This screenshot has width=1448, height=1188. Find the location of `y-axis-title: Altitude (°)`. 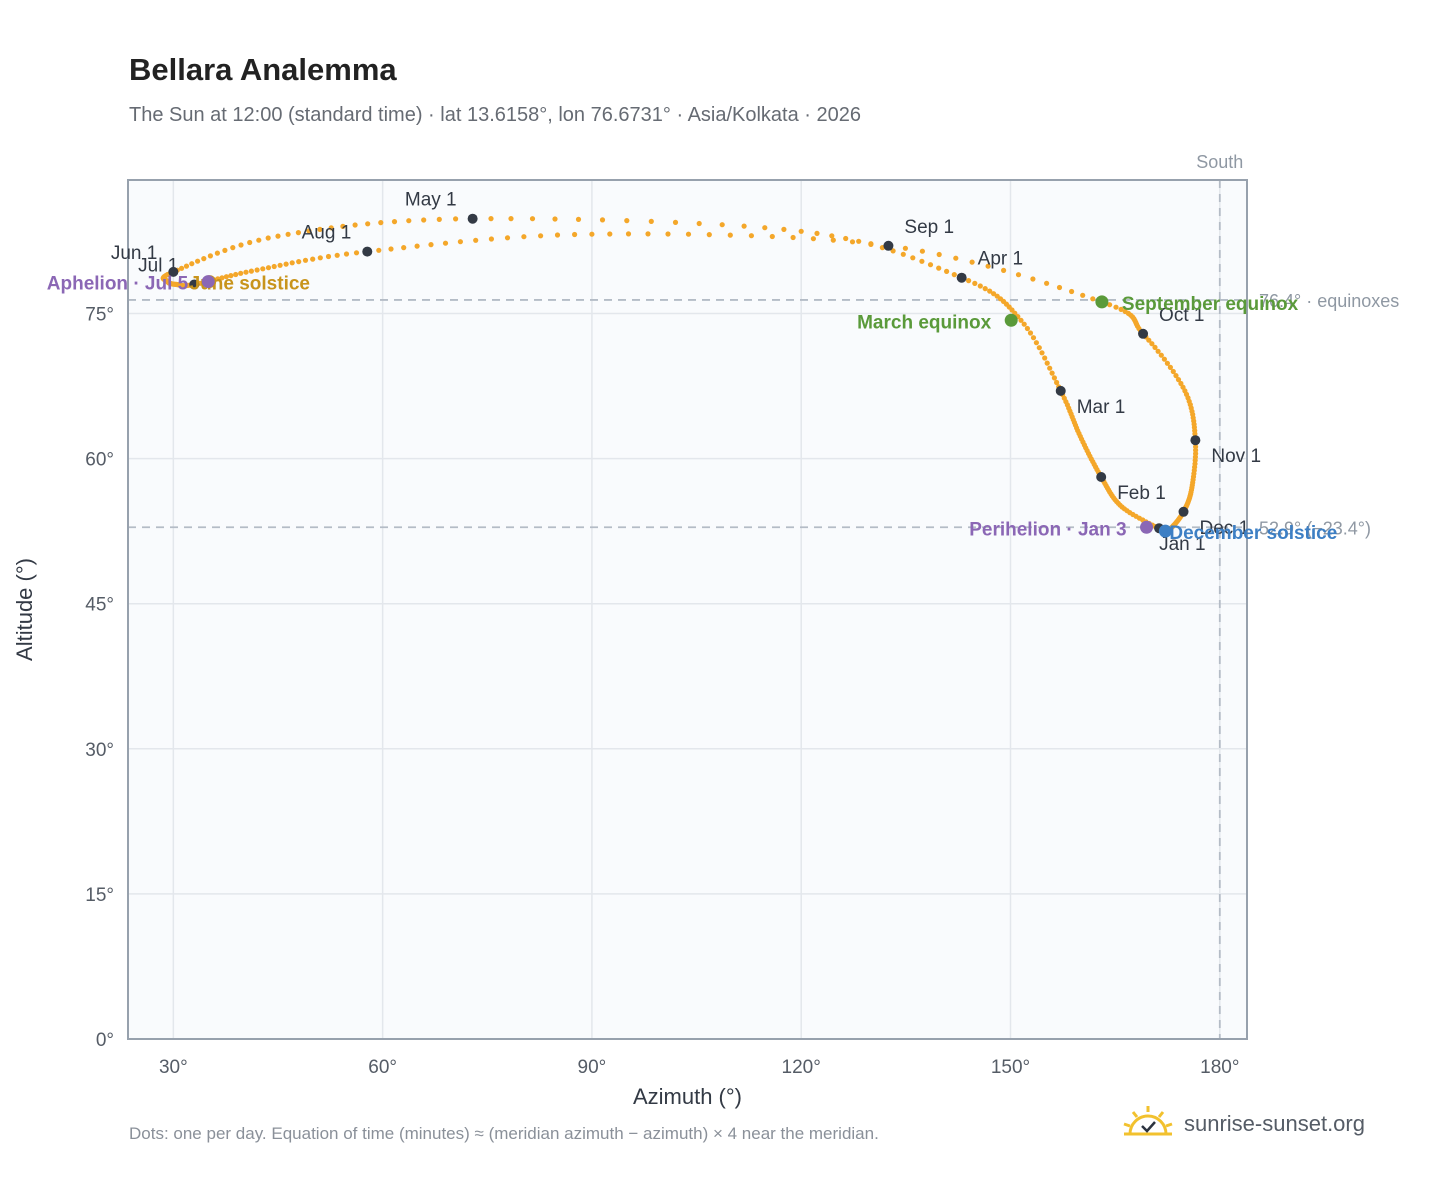

y-axis-title: Altitude (°) is located at coordinates (24, 609).